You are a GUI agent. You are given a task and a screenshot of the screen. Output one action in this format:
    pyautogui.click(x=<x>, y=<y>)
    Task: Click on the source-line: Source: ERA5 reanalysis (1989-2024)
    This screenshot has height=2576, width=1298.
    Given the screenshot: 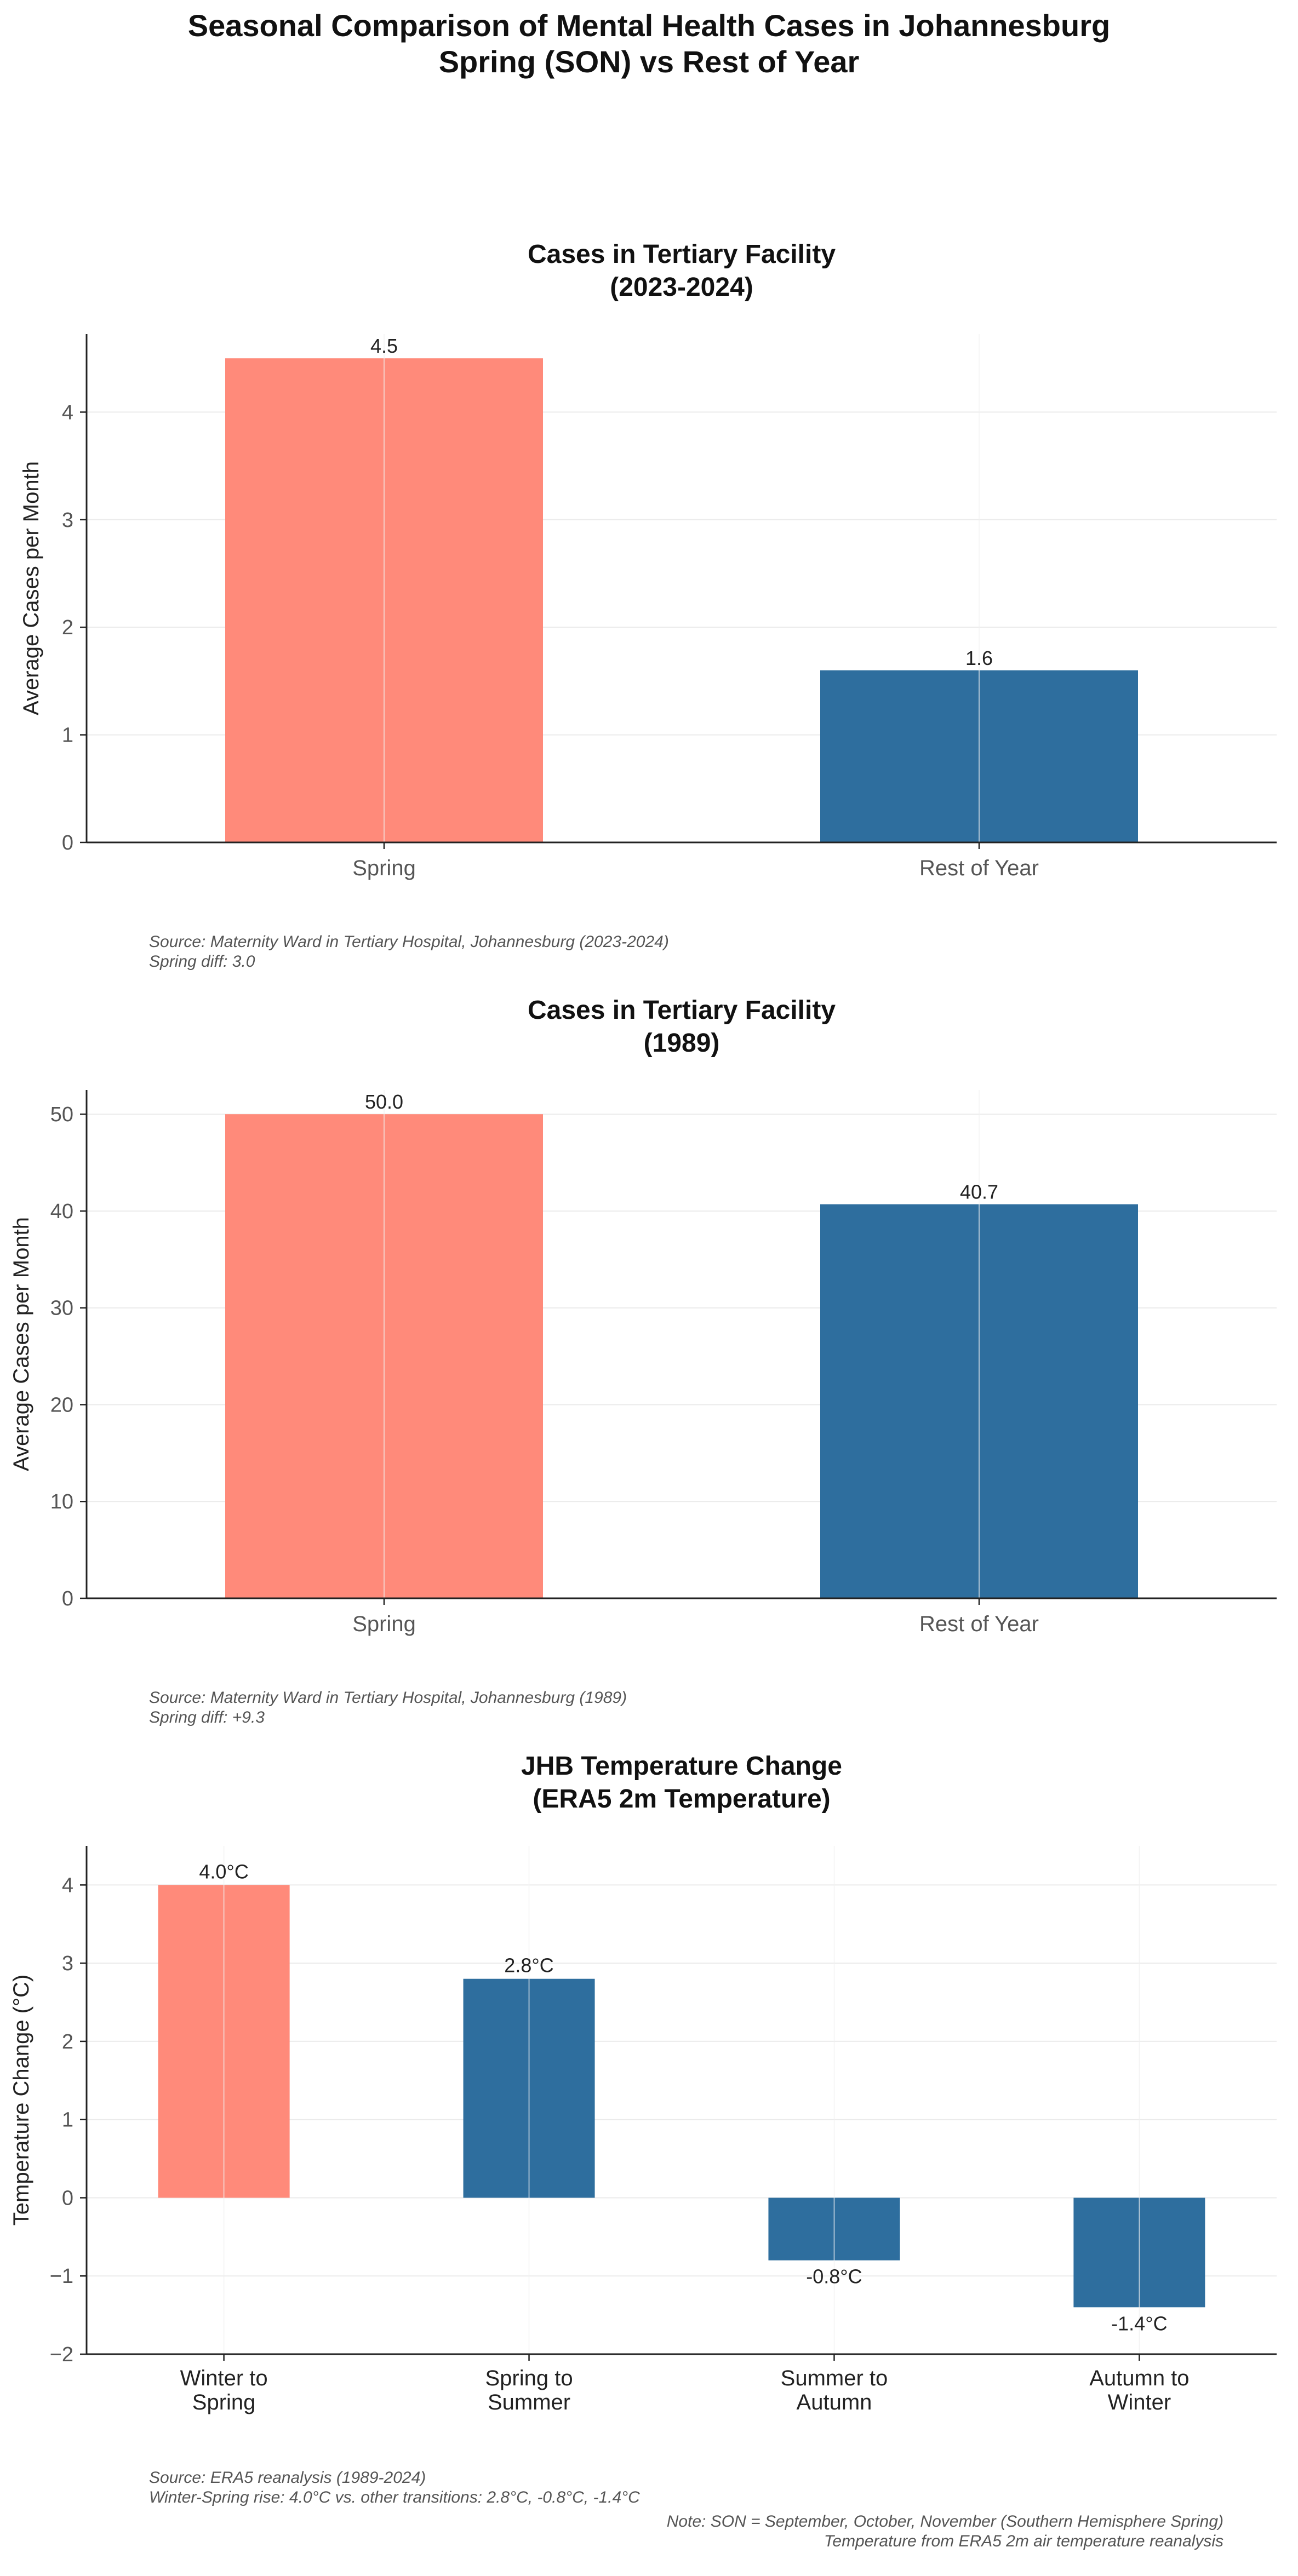 What is the action you would take?
    pyautogui.click(x=287, y=2478)
    